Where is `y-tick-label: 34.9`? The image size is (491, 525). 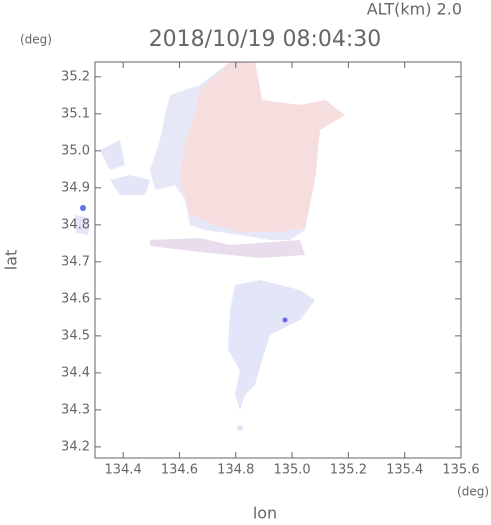
y-tick-label: 34.9 is located at coordinates (75, 187).